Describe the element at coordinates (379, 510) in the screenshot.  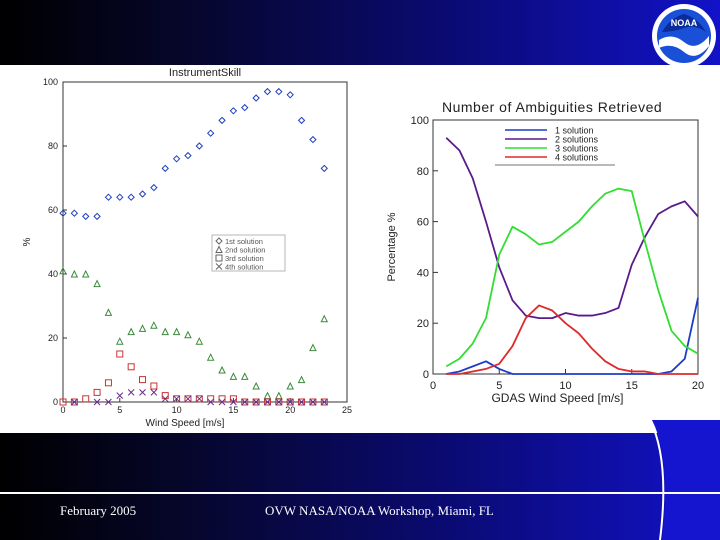
I see `footer-event: OVW NASA/NOAA Workshop, Miami, FL` at that location.